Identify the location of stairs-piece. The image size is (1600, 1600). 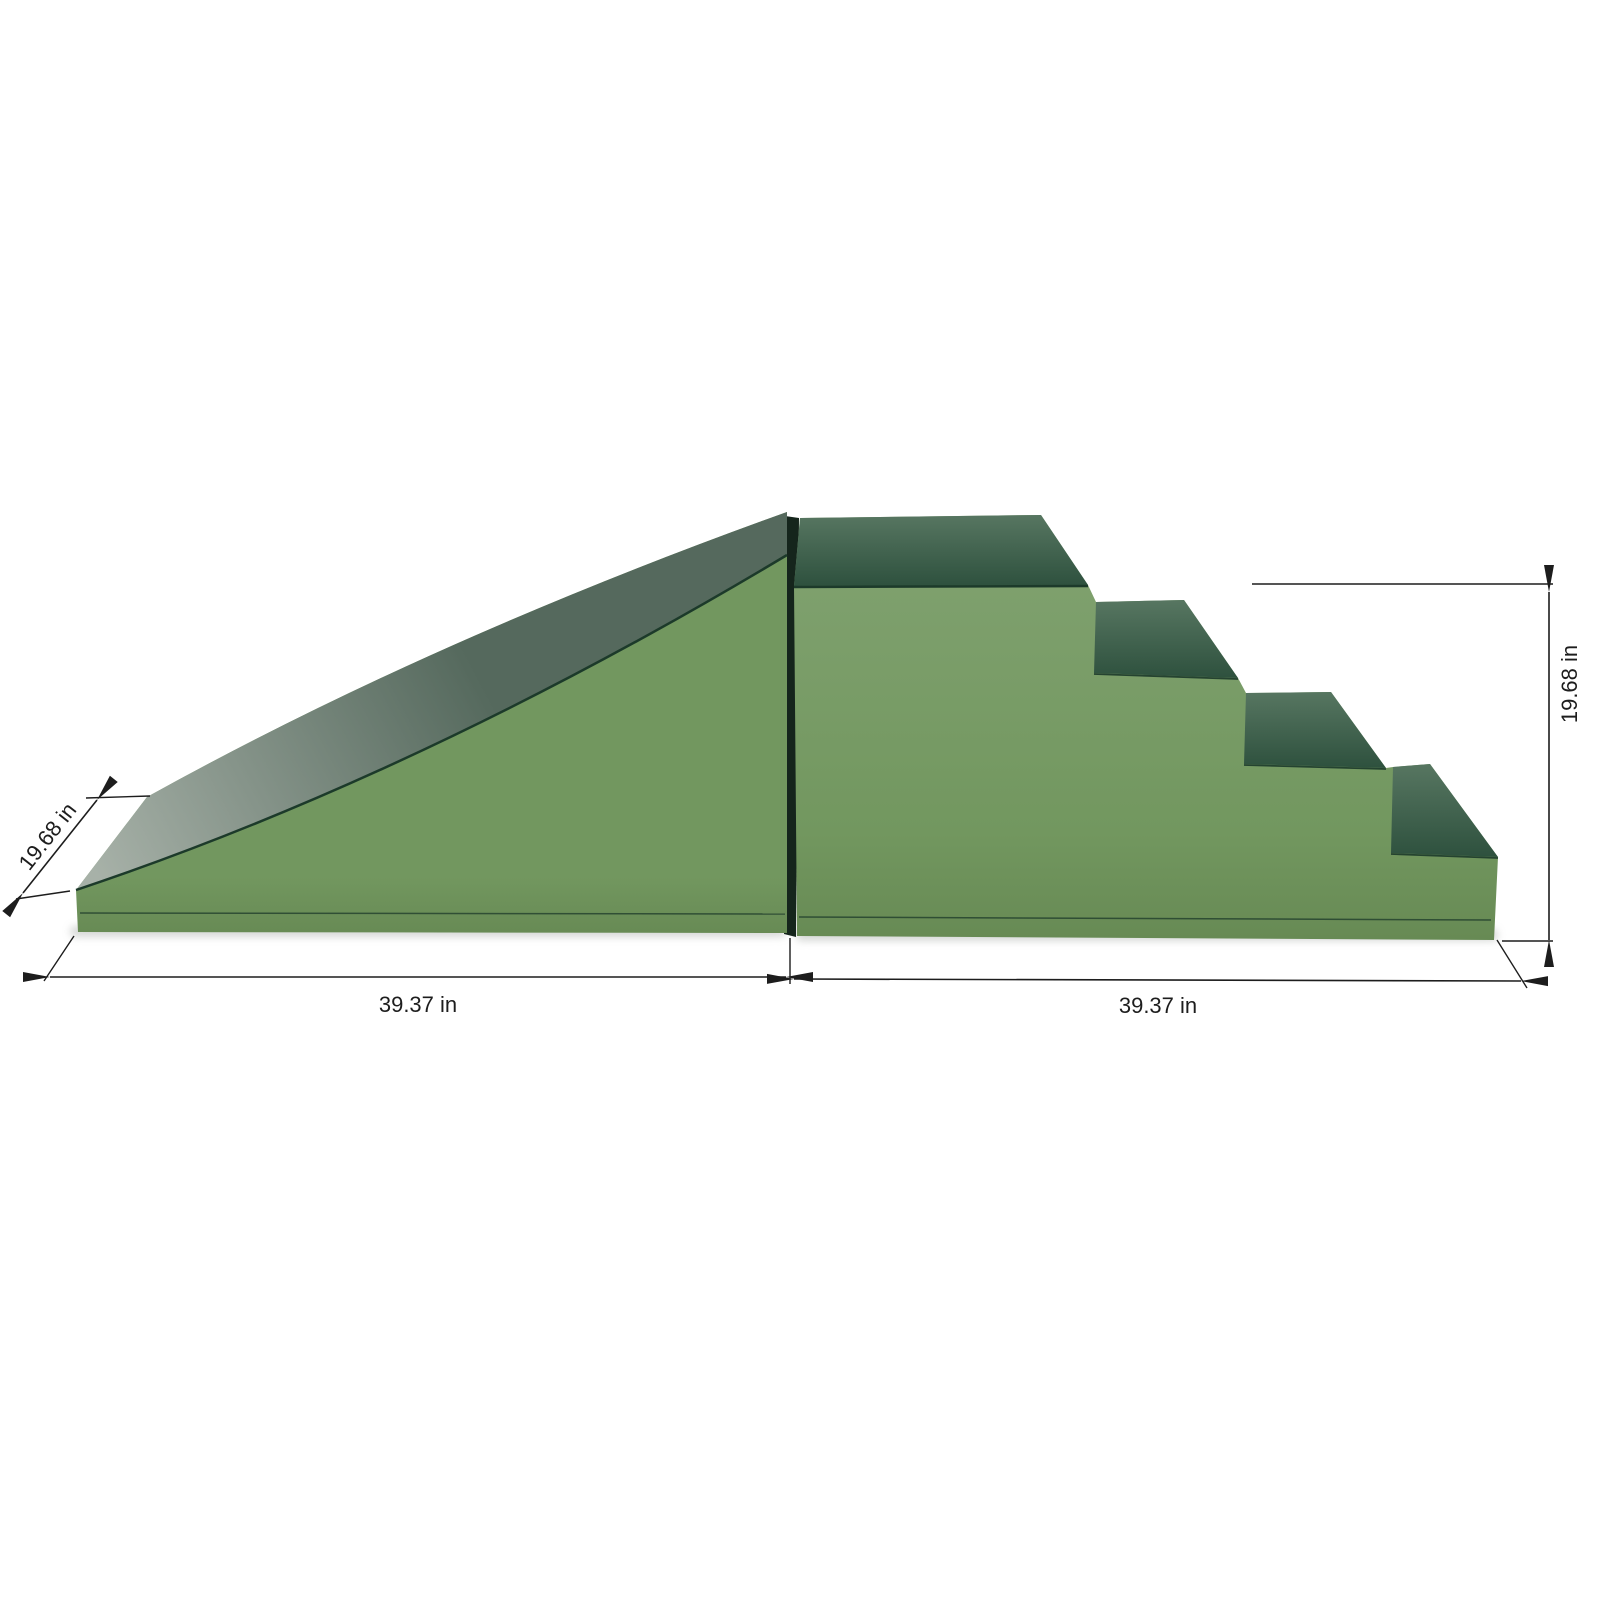
(1146, 727).